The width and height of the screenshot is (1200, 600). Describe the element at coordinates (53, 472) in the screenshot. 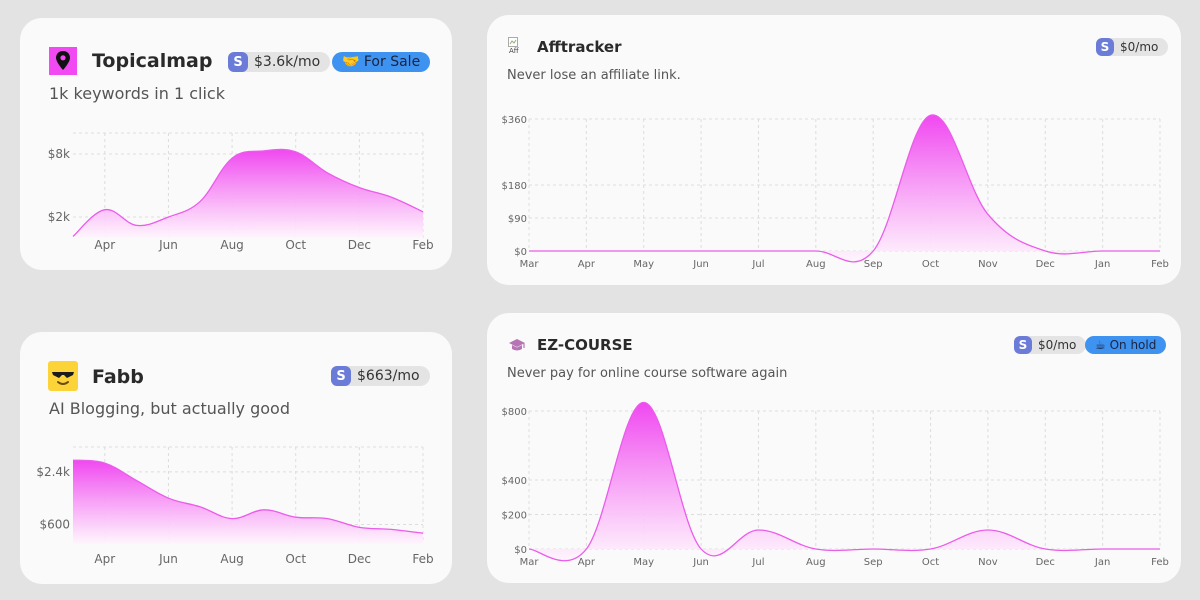

I see `y-tick-label: $2.4k` at that location.